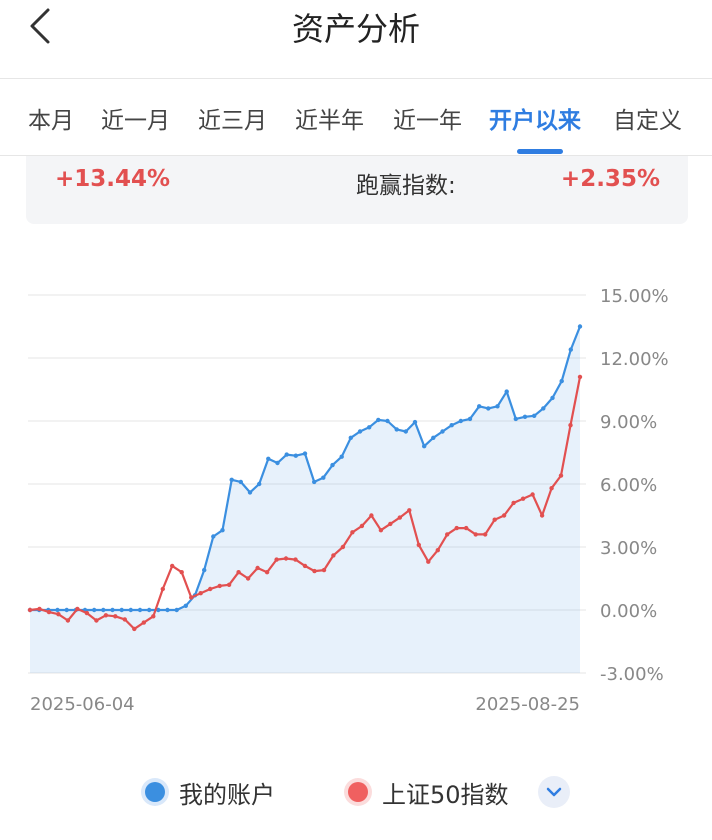 The image size is (712, 840). I want to click on summary-panel: +13.44% 跑赢指数: +2.35%, so click(357, 190).